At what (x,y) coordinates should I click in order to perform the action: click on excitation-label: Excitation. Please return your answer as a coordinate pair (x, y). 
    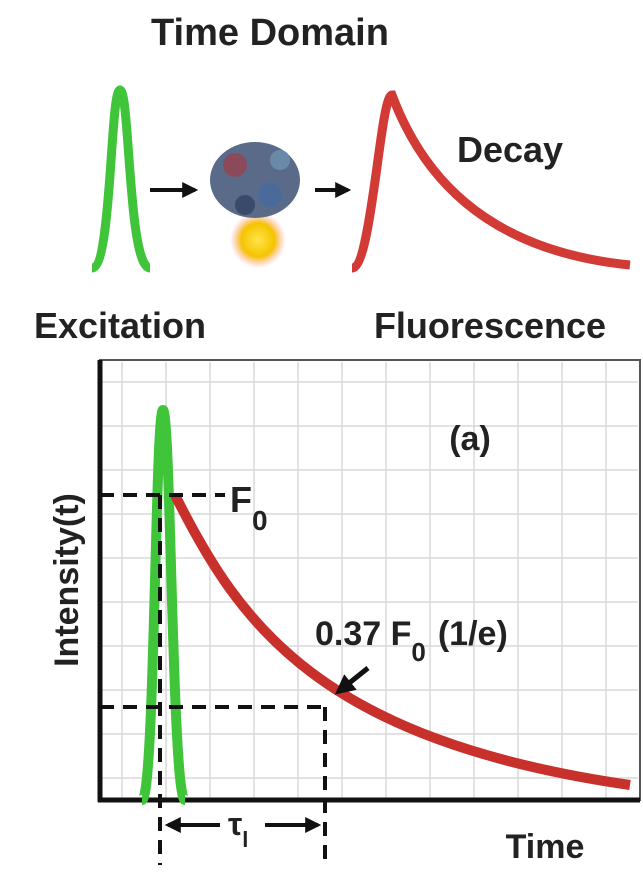
    Looking at the image, I should click on (120, 325).